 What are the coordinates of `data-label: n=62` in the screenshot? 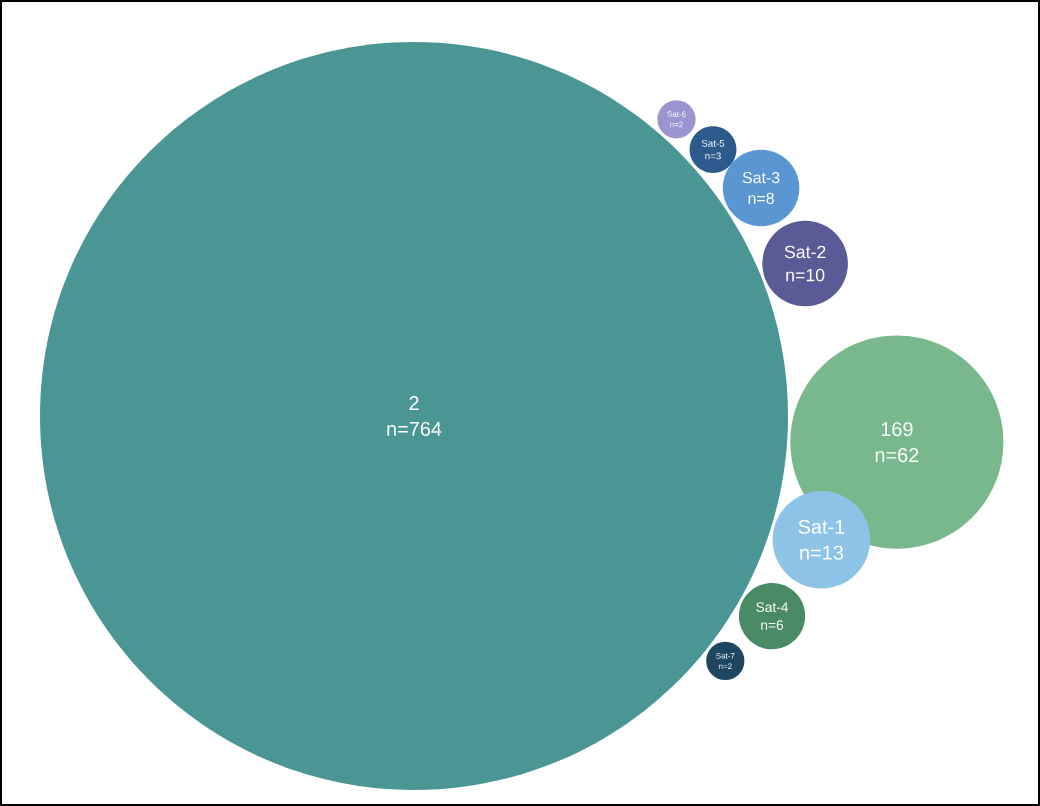 It's located at (897, 455).